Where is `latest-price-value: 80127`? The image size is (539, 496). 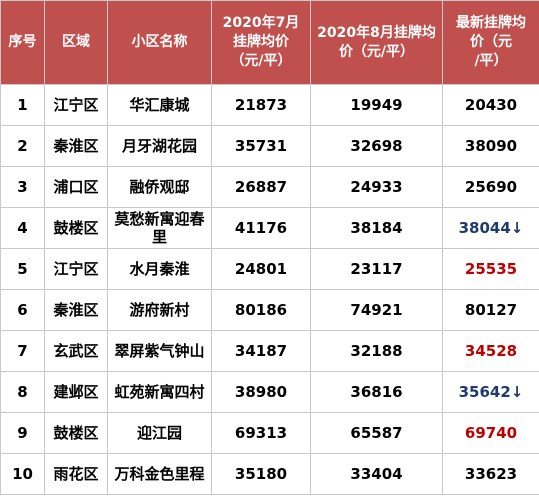
latest-price-value: 80127 is located at coordinates (491, 310).